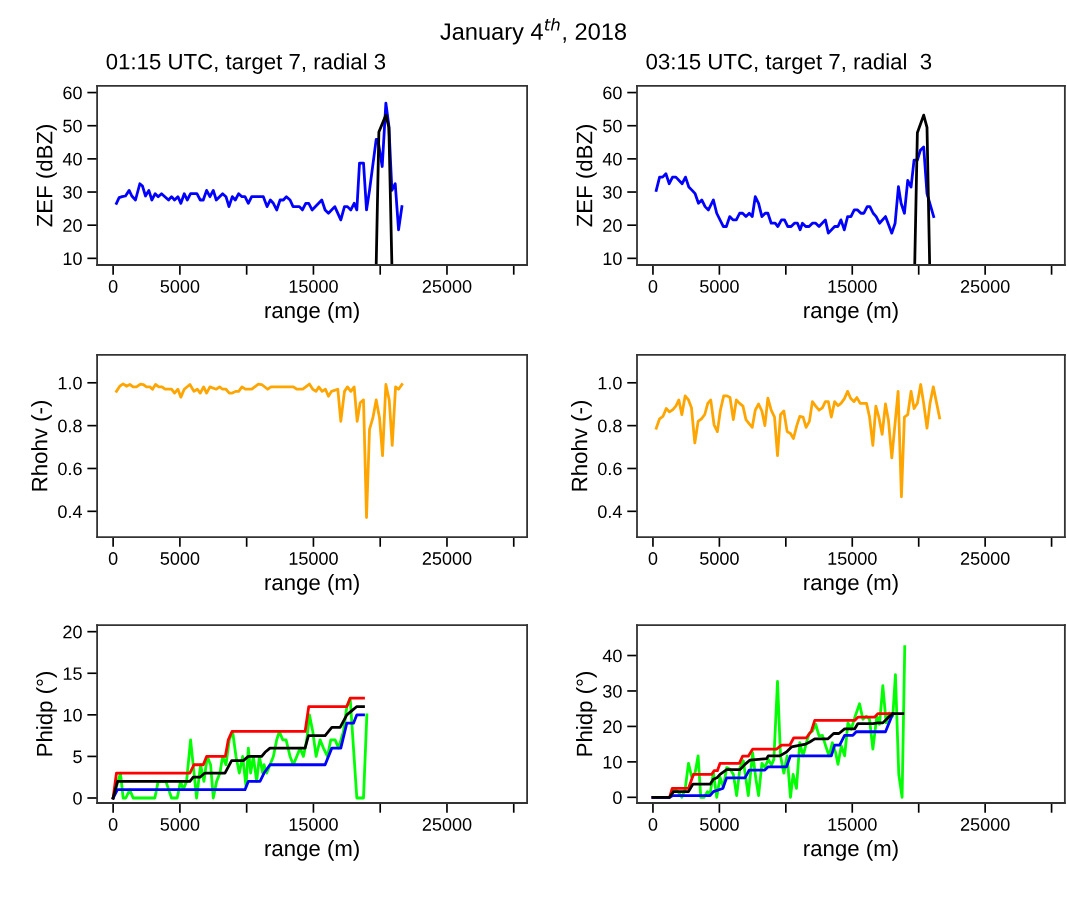 This screenshot has width=1067, height=897. Describe the element at coordinates (77, 757) in the screenshot. I see `y-tick-label: 5` at that location.